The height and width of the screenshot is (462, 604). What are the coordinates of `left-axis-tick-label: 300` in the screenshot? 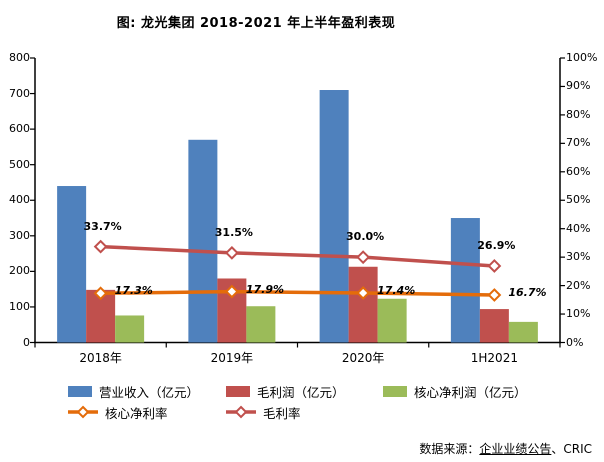 It's located at (19, 235).